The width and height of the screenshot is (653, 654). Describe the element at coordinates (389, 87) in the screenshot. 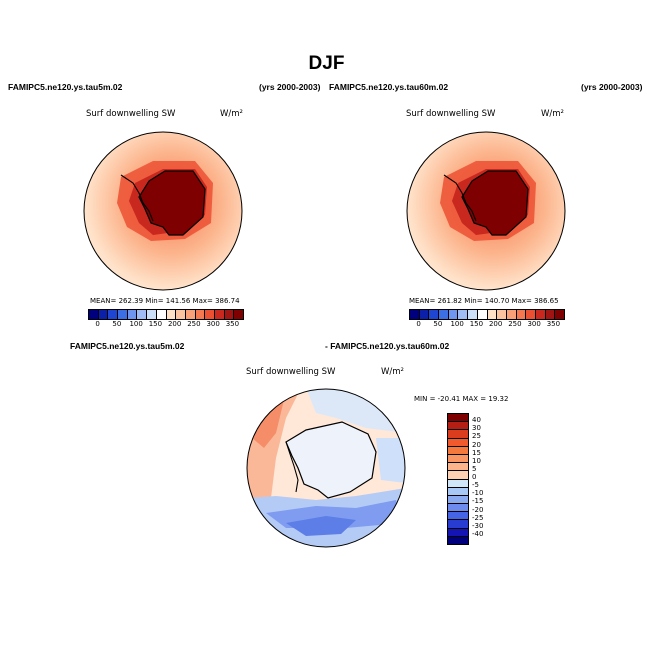

I see `right-case-label: FAMIPC5.ne120.ys.tau60m.02` at that location.